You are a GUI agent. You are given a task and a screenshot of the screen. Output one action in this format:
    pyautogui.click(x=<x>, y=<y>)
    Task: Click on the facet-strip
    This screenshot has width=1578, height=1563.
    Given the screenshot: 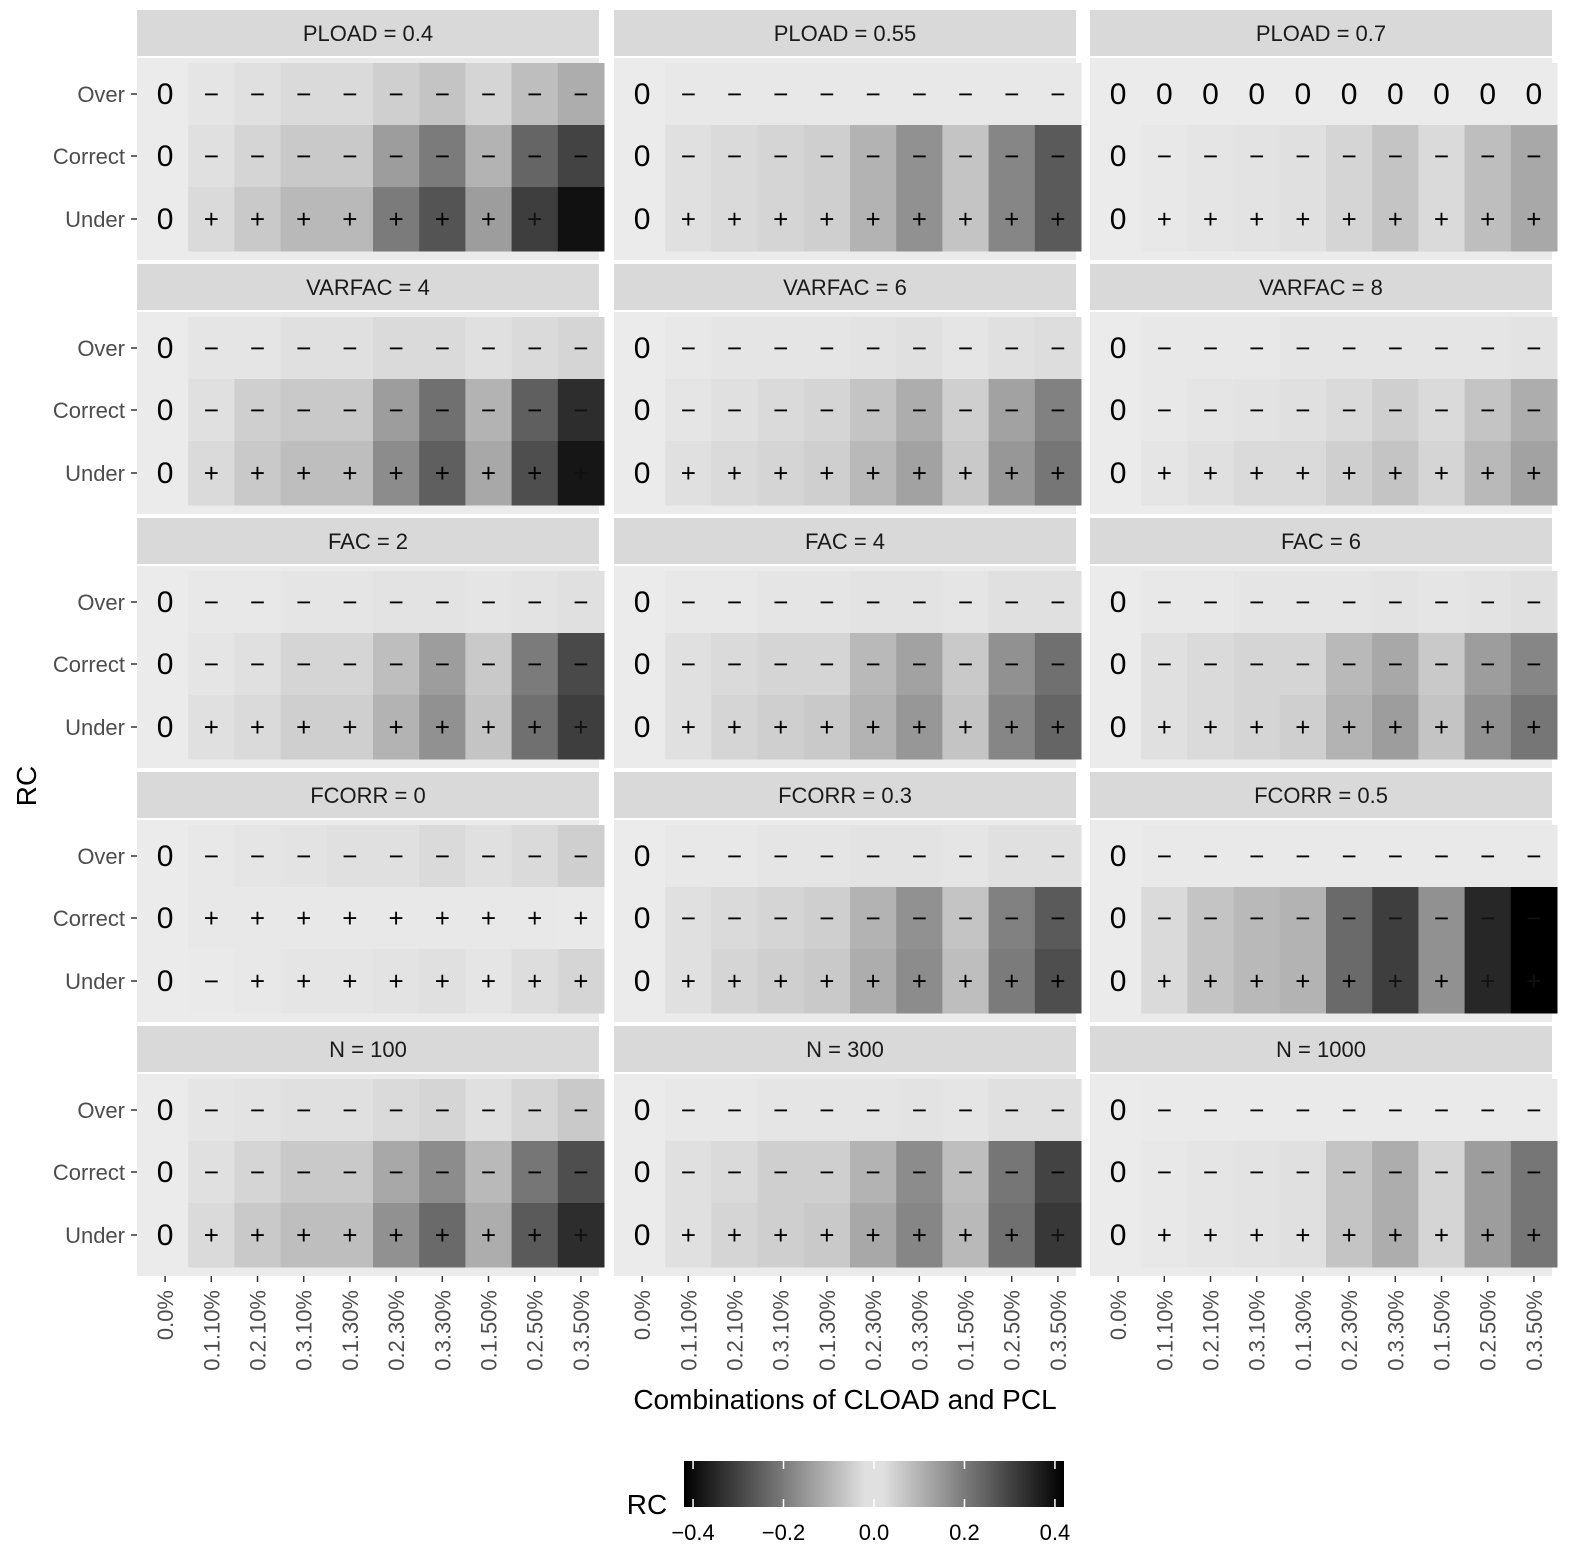 What is the action you would take?
    pyautogui.click(x=1321, y=1049)
    